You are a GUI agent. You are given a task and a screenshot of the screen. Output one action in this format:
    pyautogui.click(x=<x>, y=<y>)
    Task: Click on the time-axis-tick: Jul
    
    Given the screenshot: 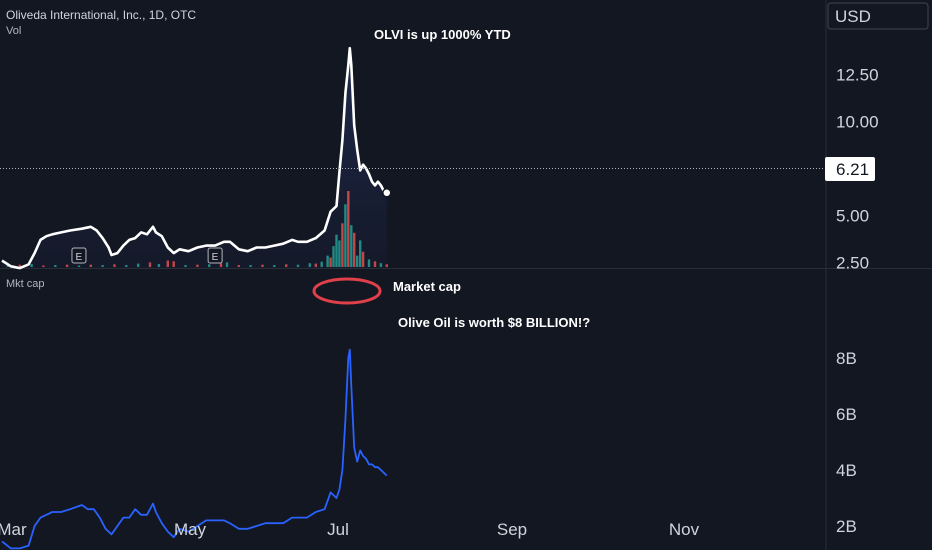 What is the action you would take?
    pyautogui.click(x=338, y=529)
    